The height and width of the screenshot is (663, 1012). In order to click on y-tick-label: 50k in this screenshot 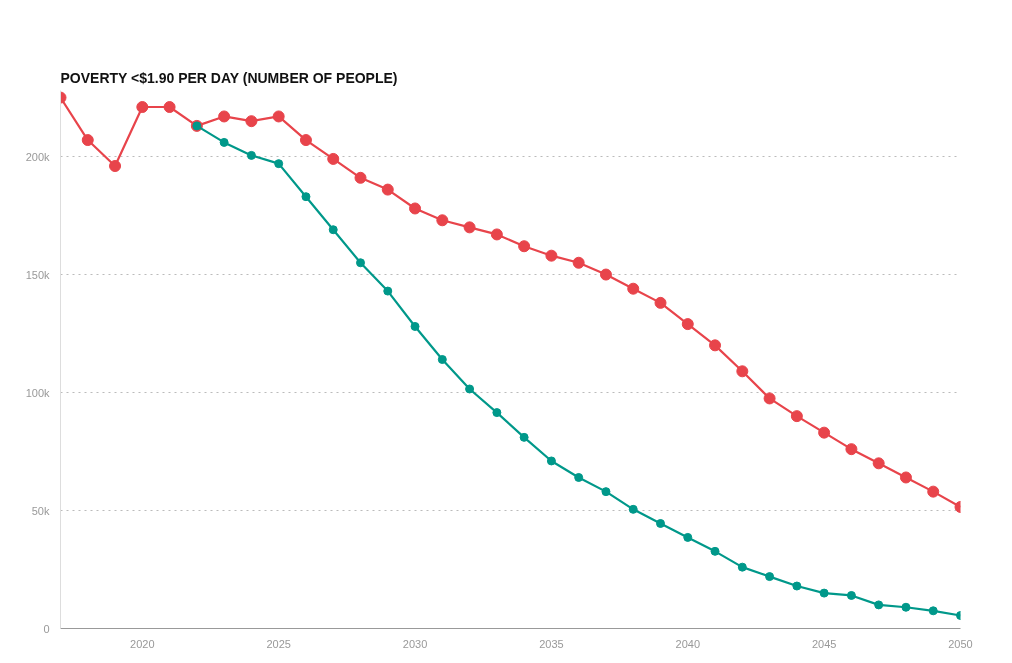, I will do `click(40, 510)`.